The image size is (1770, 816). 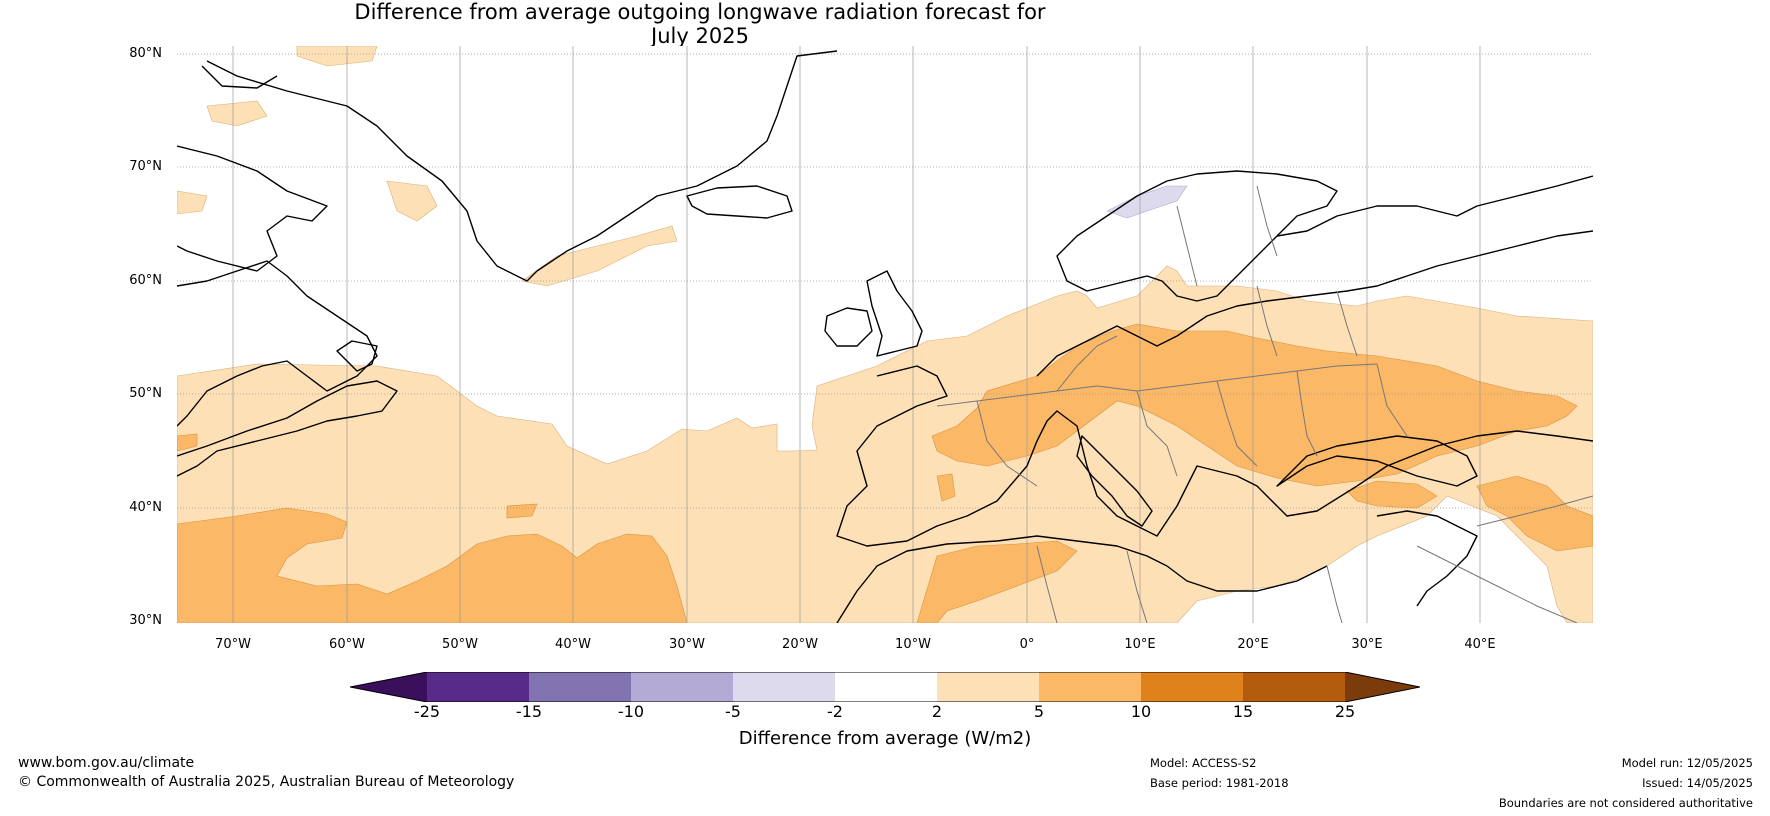 I want to click on lon-label-30w: 30°W, so click(x=687, y=644).